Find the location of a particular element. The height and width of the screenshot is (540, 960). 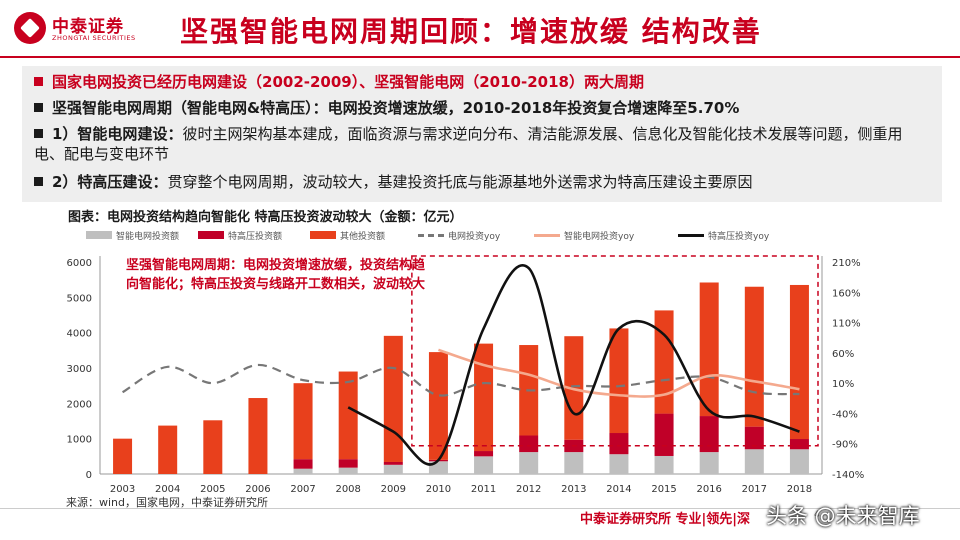

page-number: 4 is located at coordinates (817, 515).